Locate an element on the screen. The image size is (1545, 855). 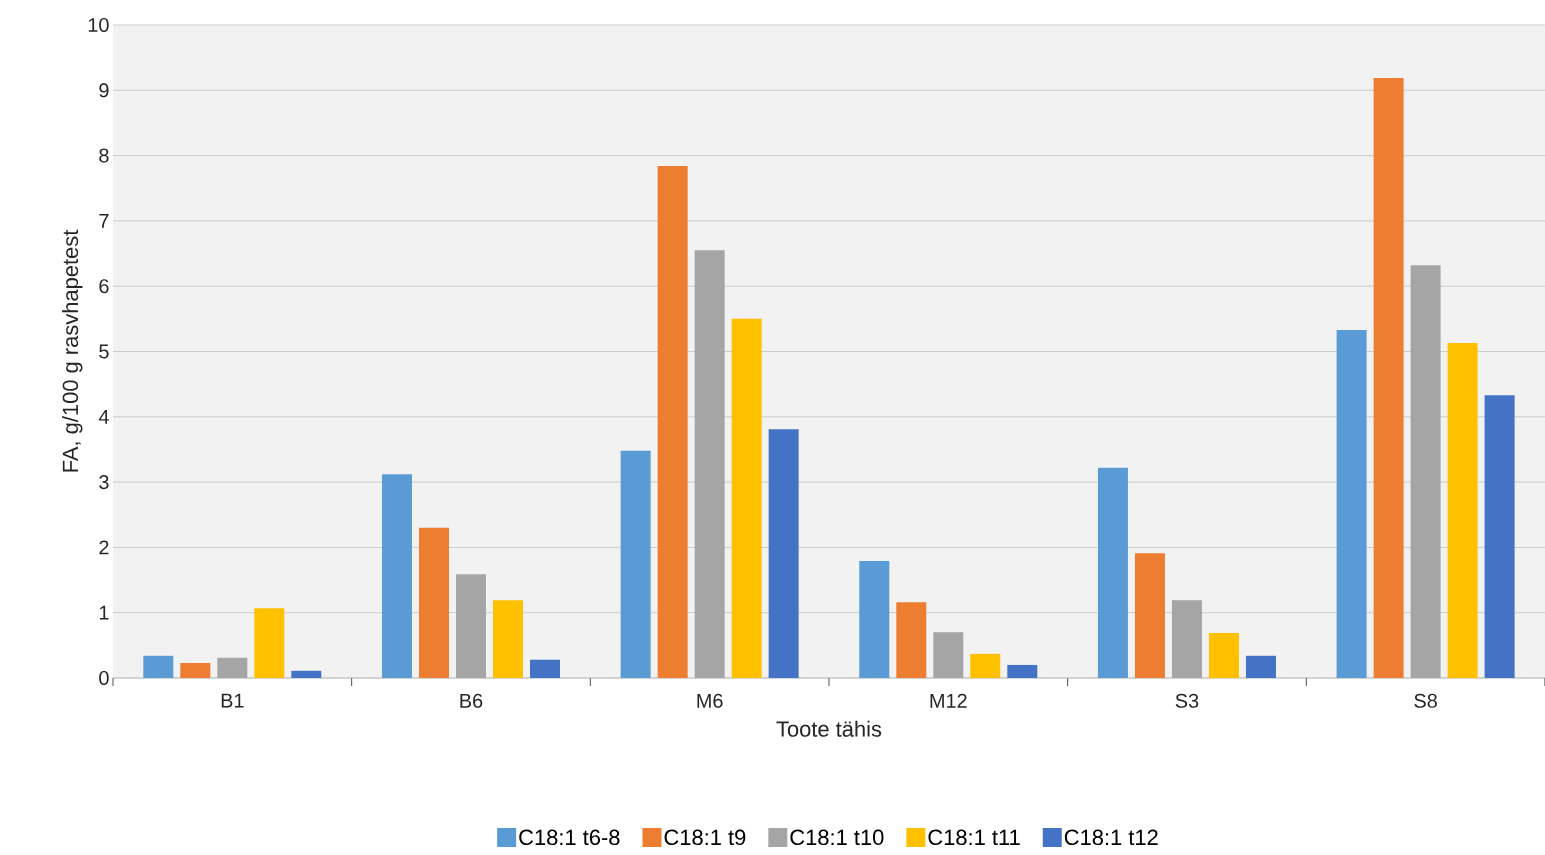
x-tick-label: M12 is located at coordinates (948, 700).